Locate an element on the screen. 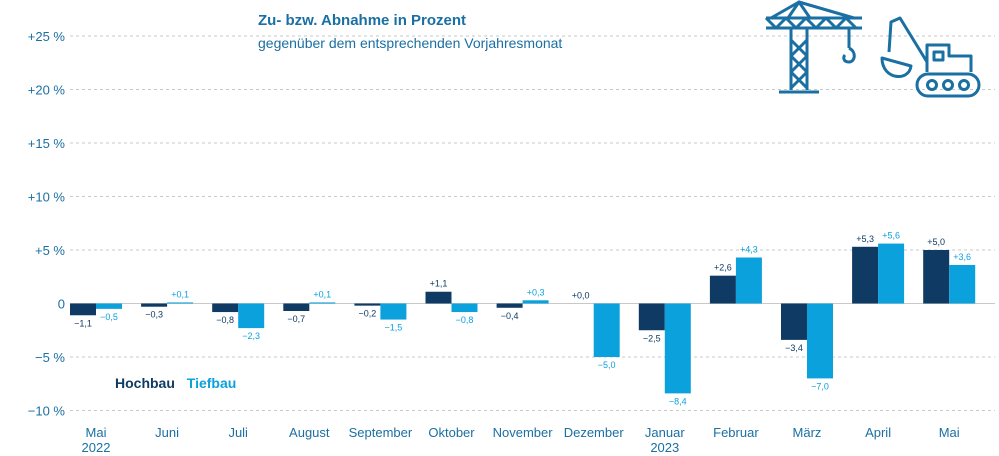  y-tick-label: +25 % is located at coordinates (47, 36).